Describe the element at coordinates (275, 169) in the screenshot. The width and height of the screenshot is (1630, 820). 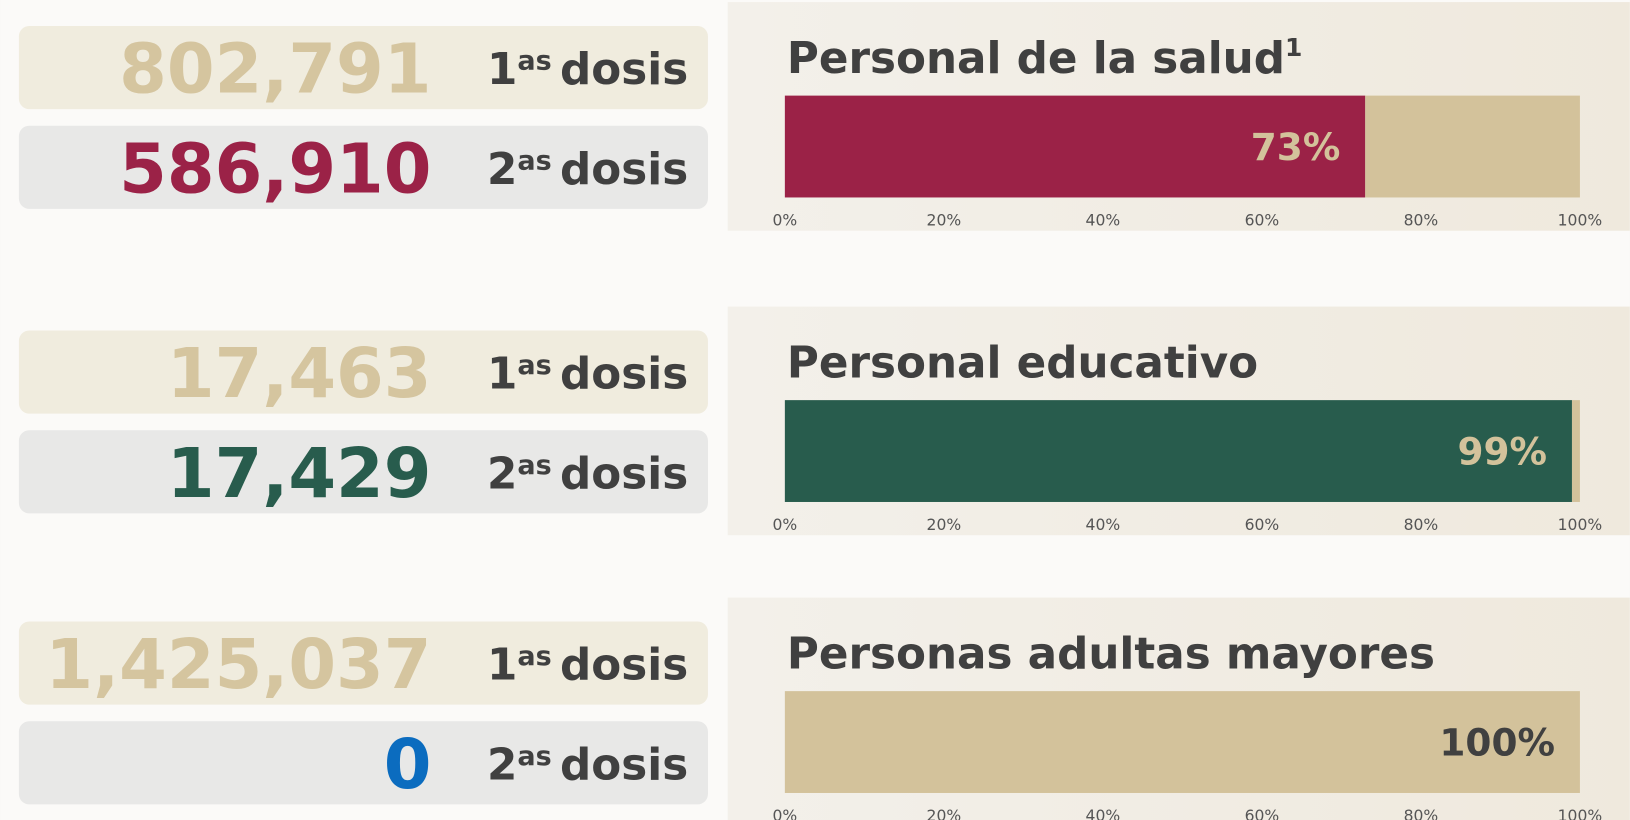
I see `dose-count: 586,910` at that location.